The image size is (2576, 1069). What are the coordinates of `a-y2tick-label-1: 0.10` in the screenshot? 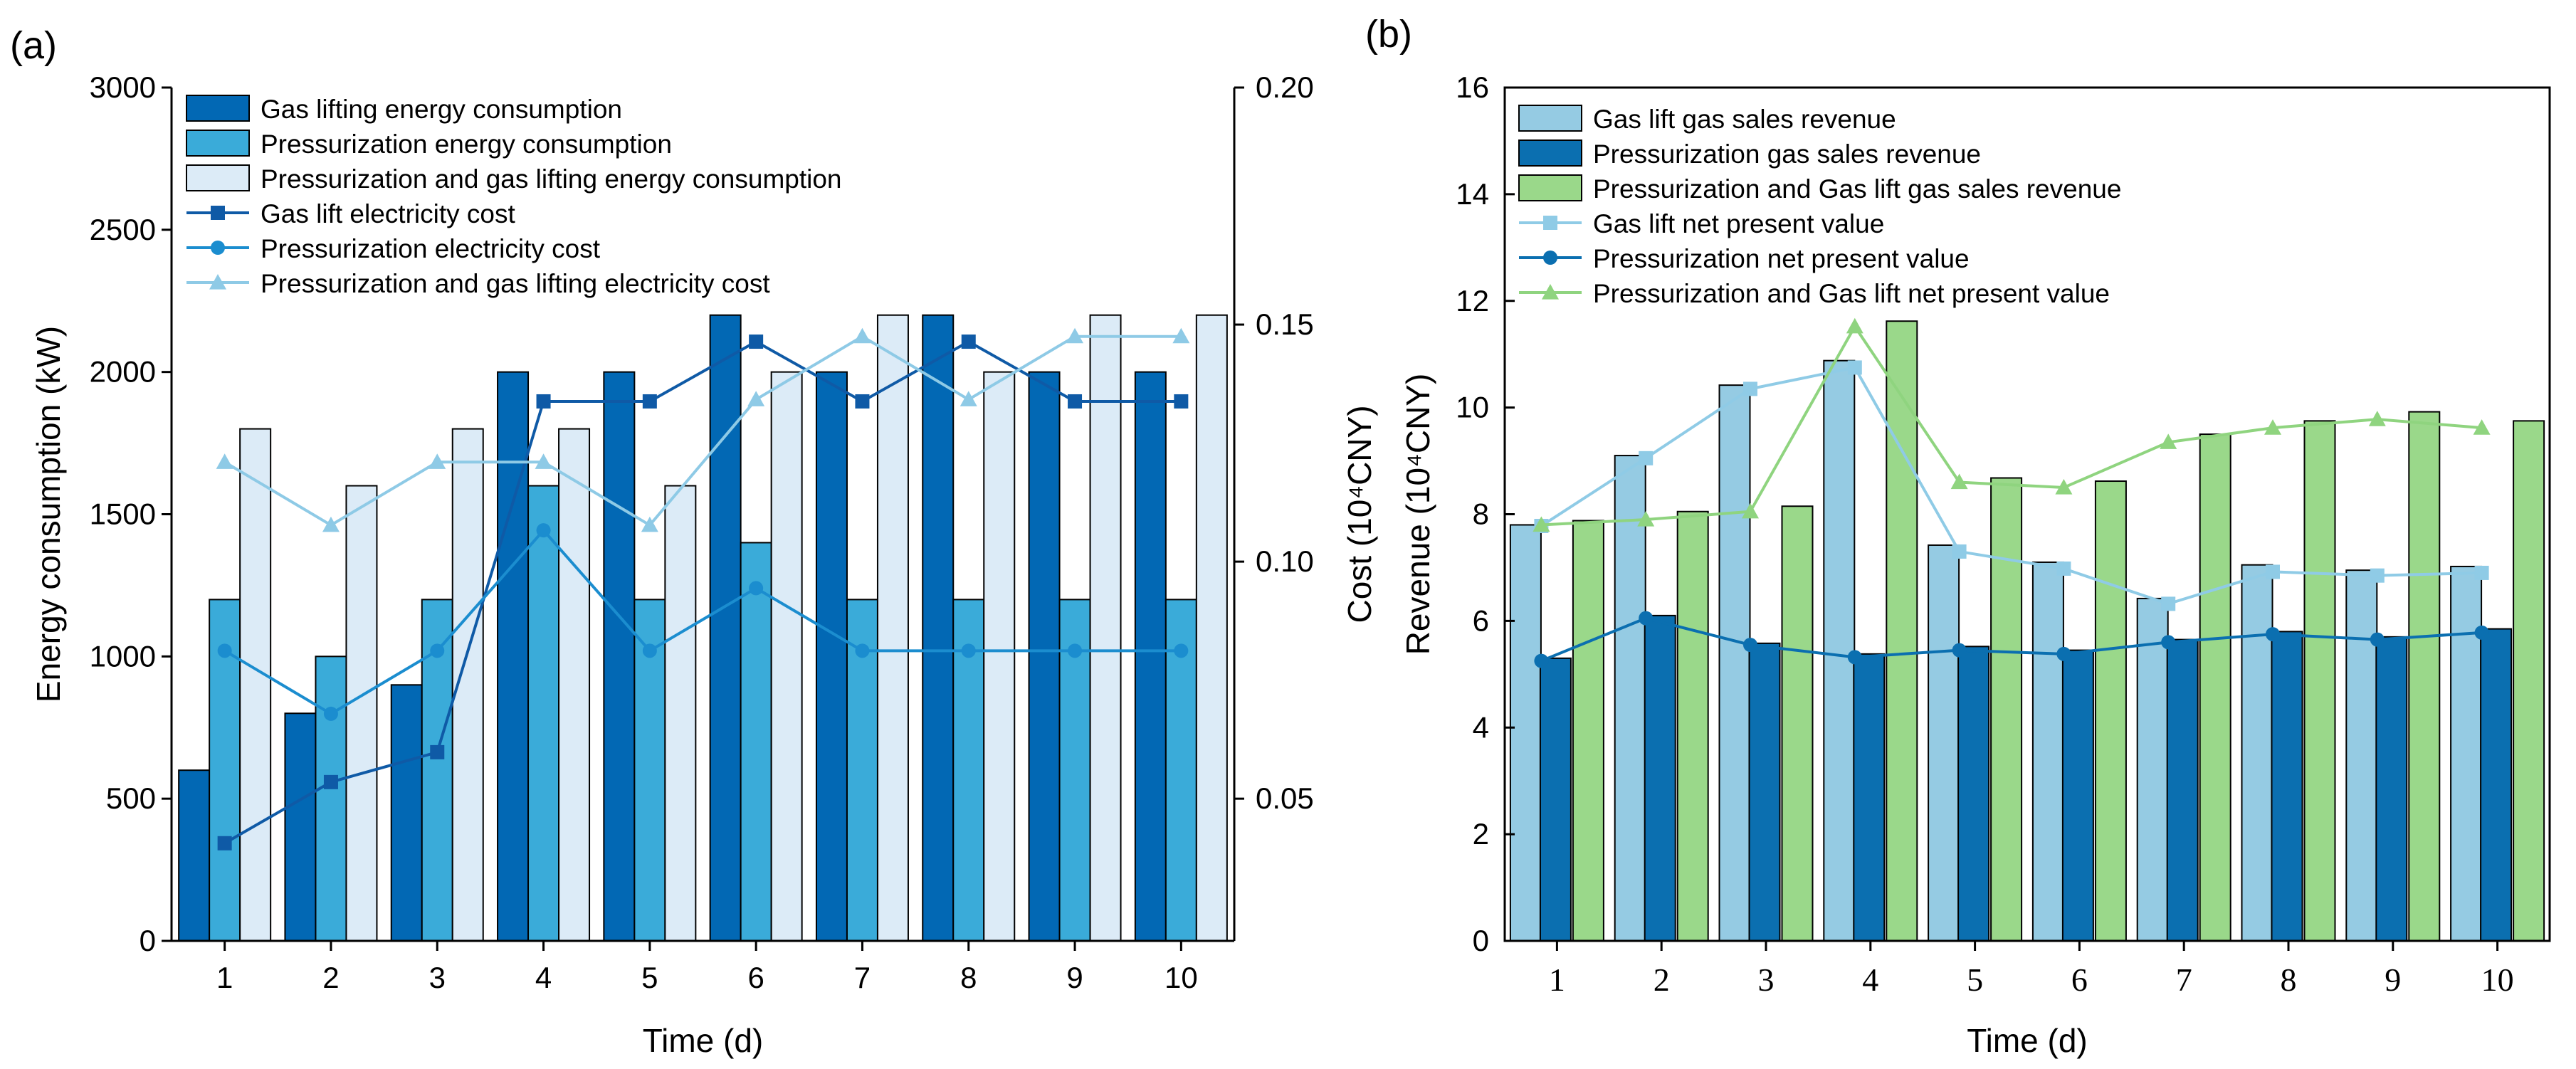 It's located at (1285, 561).